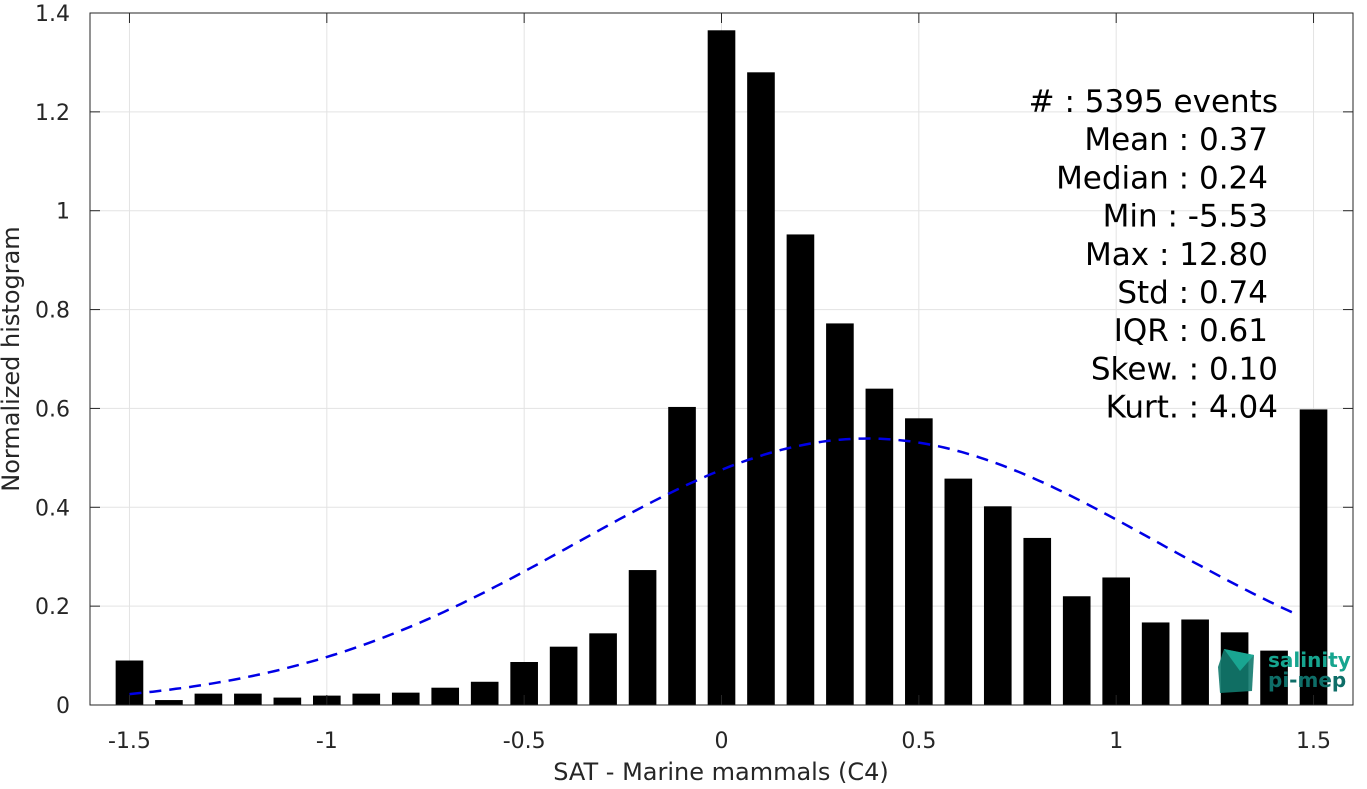 The height and width of the screenshot is (789, 1367). What do you see at coordinates (1192, 293) in the screenshot?
I see `stat-line-5: Std : 0.74` at bounding box center [1192, 293].